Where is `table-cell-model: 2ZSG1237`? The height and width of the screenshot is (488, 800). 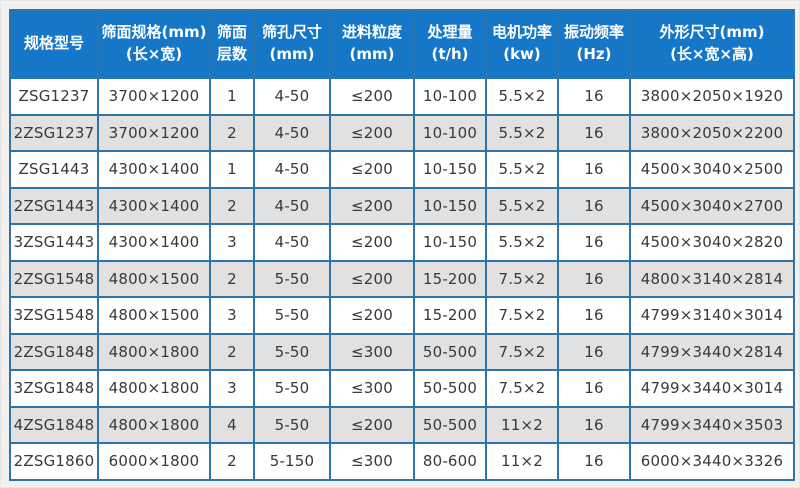 table-cell-model: 2ZSG1237 is located at coordinates (54, 132).